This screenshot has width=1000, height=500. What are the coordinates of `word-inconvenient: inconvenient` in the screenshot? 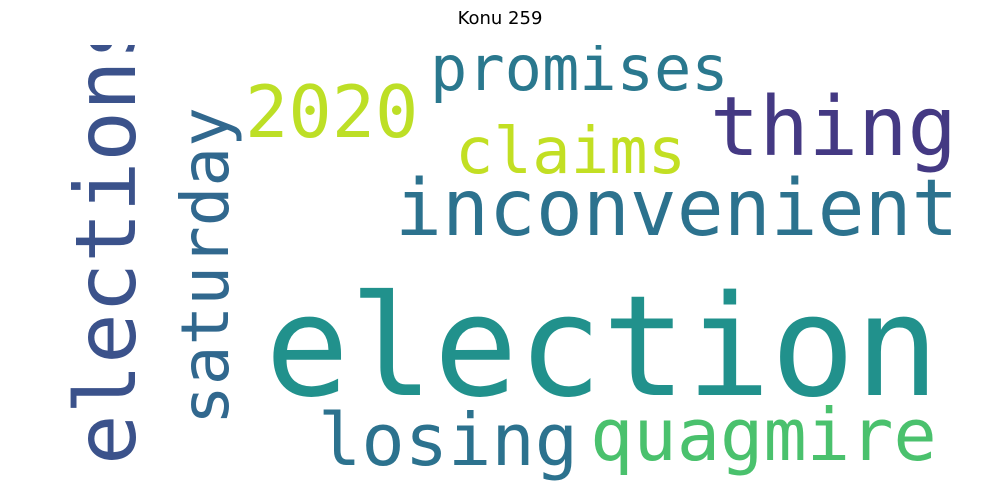 It's located at (677, 209).